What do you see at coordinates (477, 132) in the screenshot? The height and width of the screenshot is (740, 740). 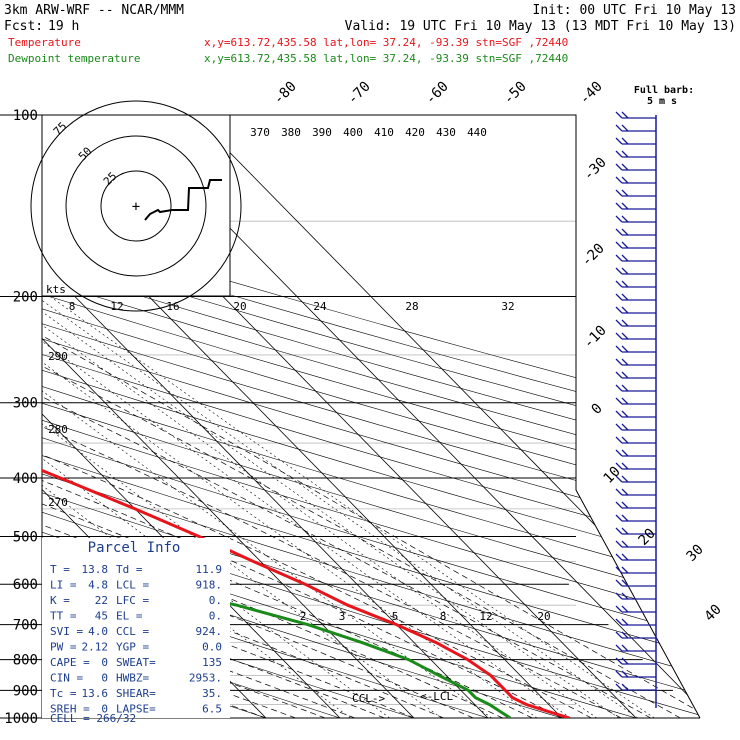 I see `theta-label: 440` at bounding box center [477, 132].